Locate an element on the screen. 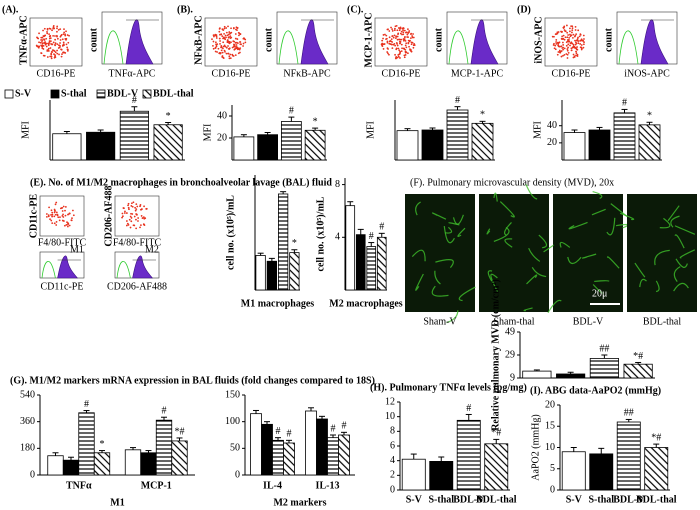 This screenshot has height=510, width=700. x-tick-label: BDL-thal is located at coordinates (496, 499).